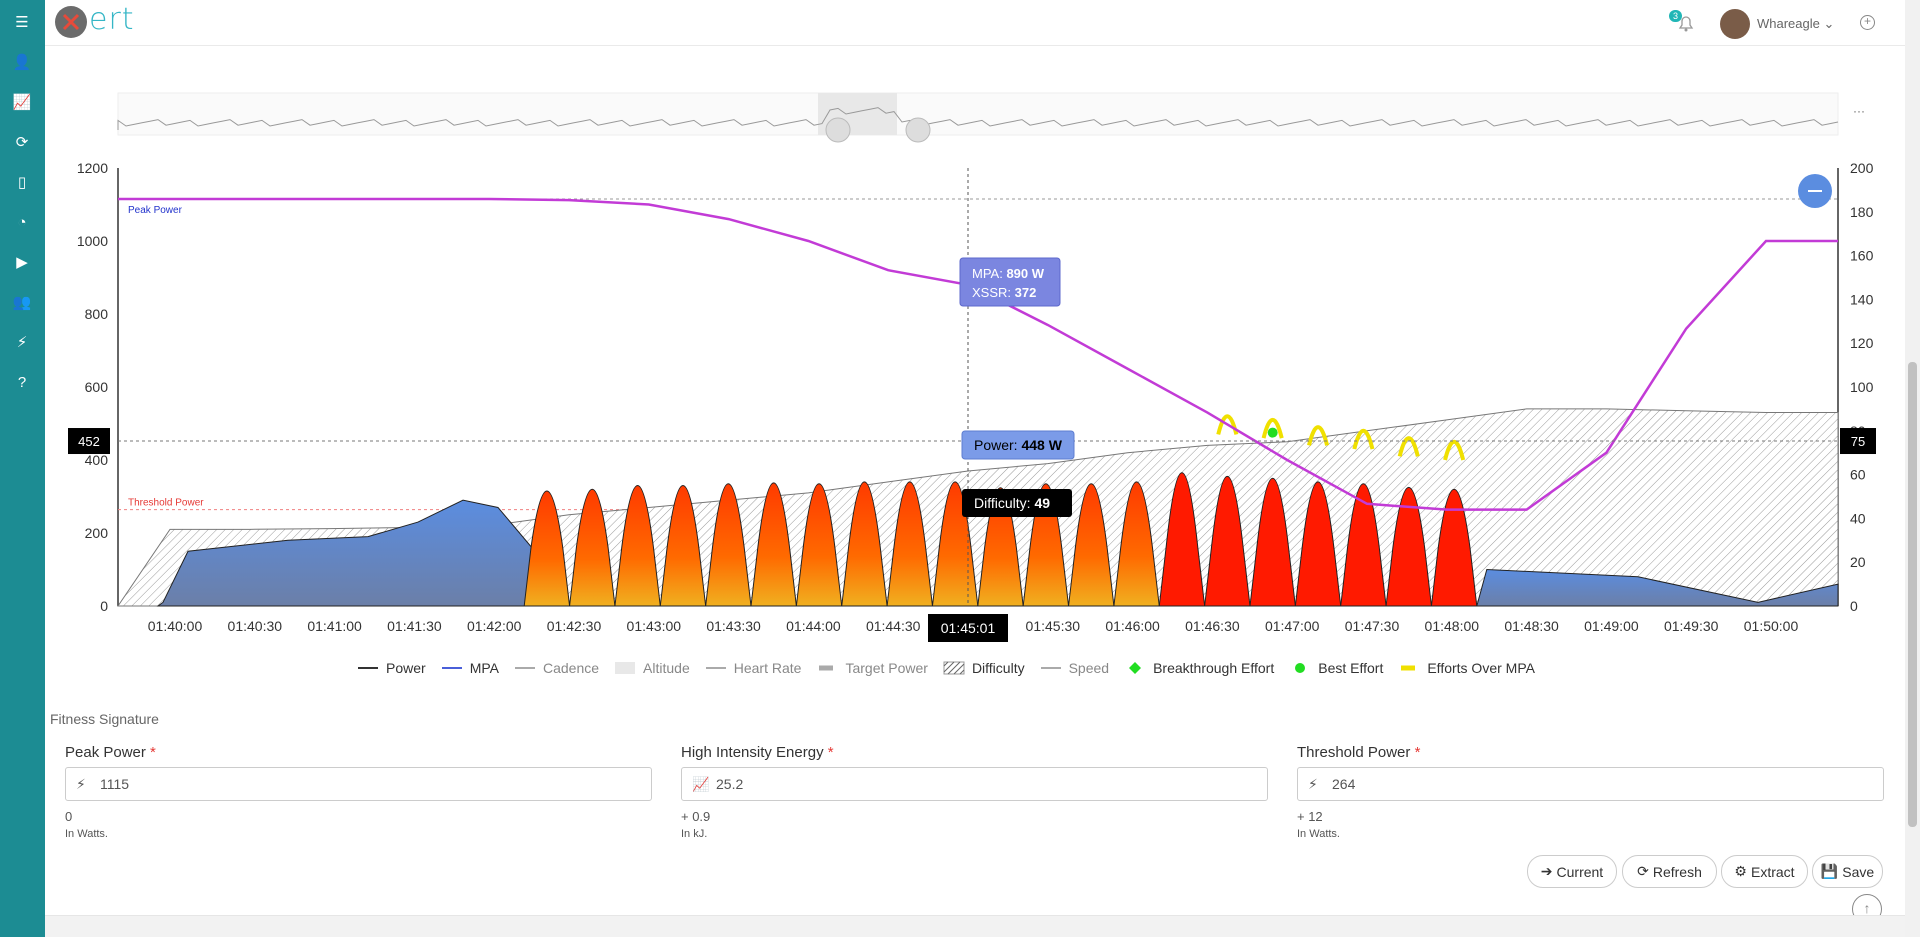 The image size is (1920, 937). What do you see at coordinates (92, 168) in the screenshot?
I see `y-tick-left: 1200` at bounding box center [92, 168].